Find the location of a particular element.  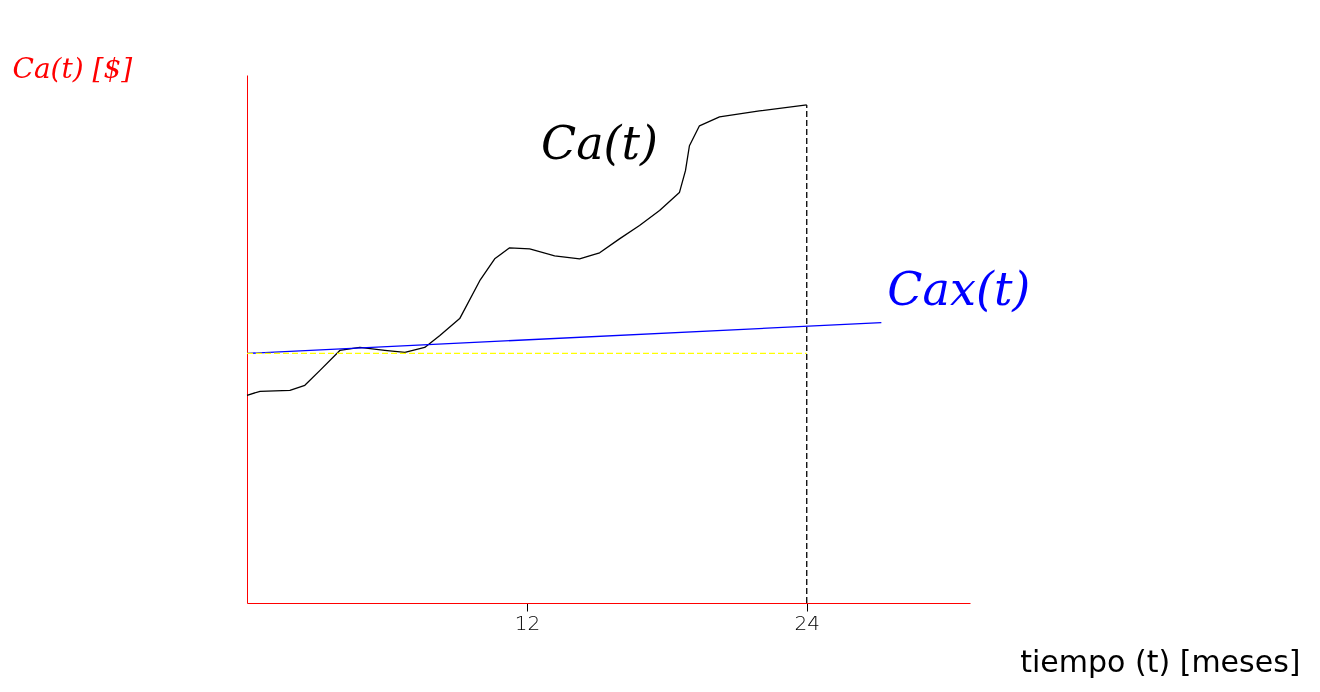

y-axis-title: Ca(t) [$] is located at coordinates (72, 68).